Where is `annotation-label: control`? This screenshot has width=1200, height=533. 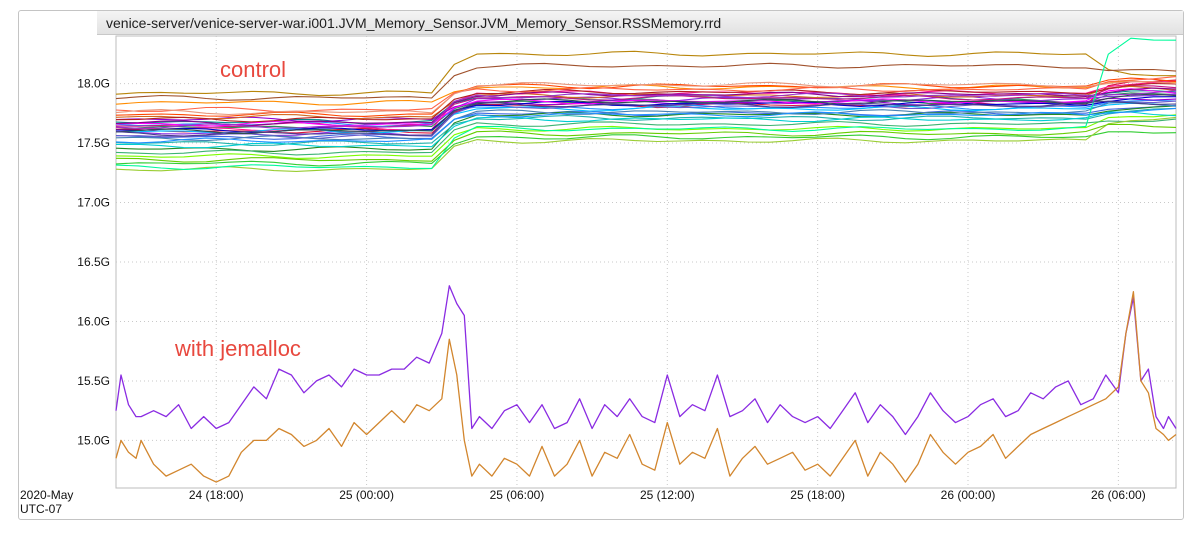
annotation-label: control is located at coordinates (253, 69).